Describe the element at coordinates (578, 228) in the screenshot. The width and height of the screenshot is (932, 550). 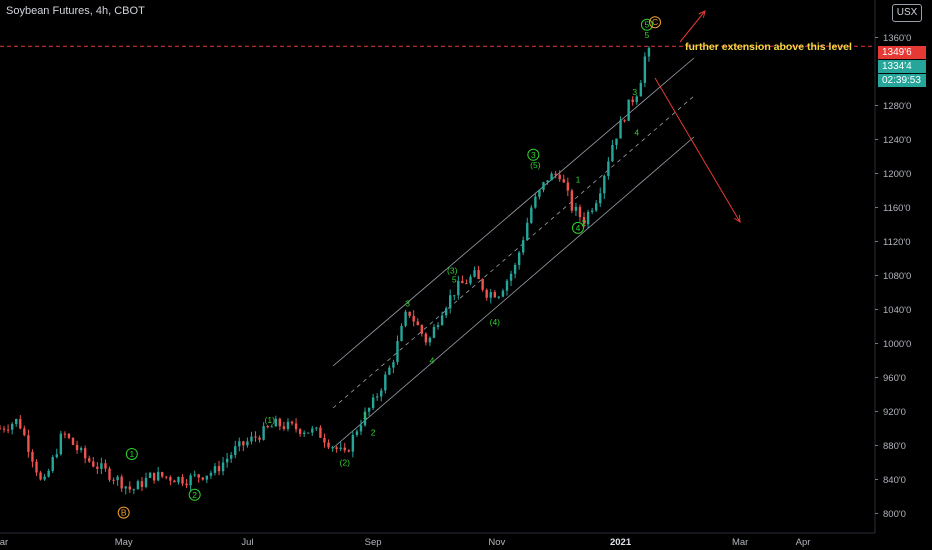
I see `wave-label-text: 4` at that location.